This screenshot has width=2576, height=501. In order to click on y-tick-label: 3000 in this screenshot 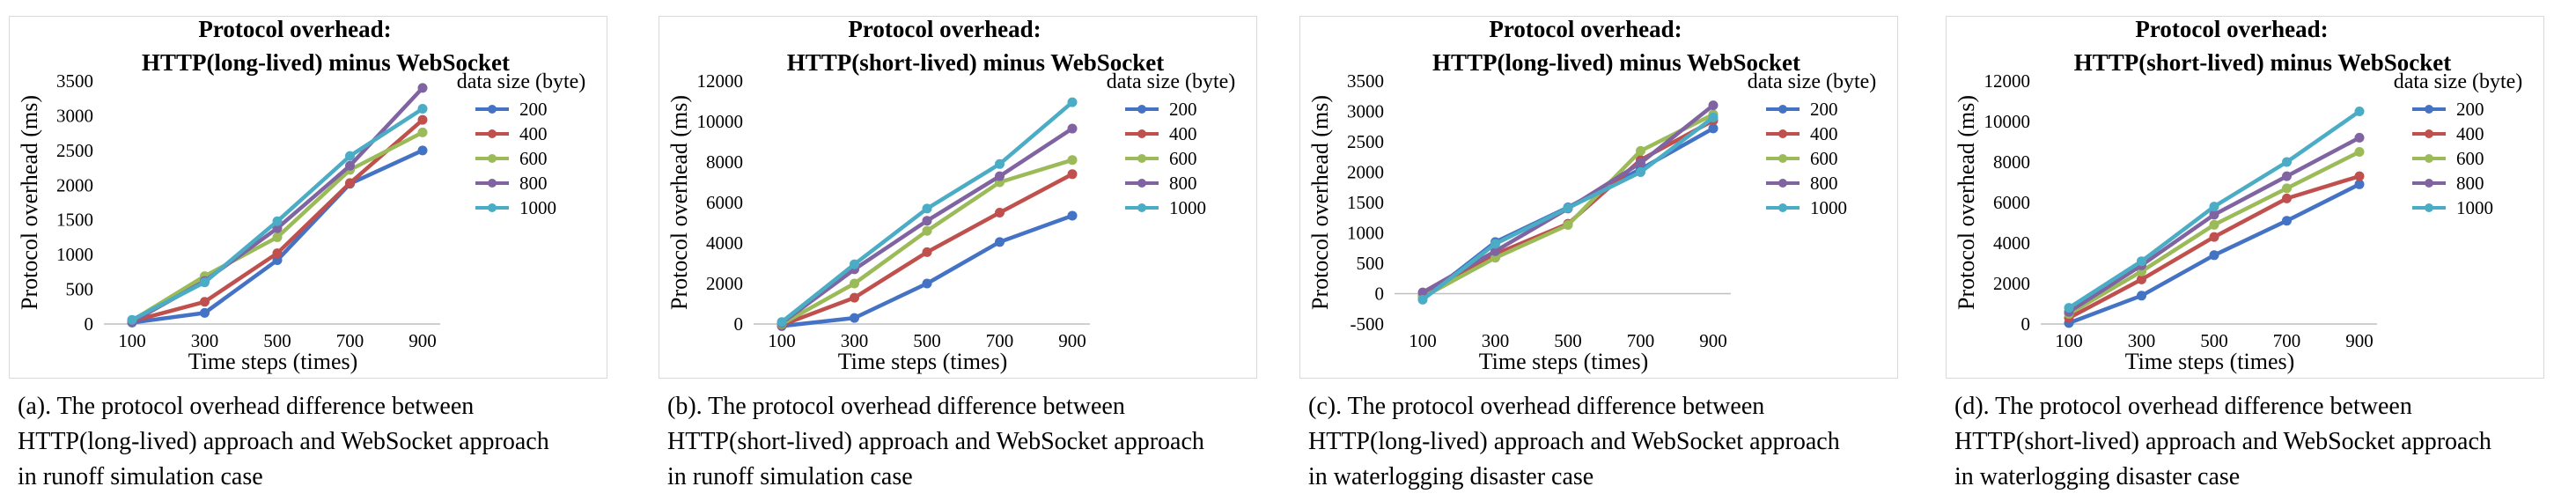, I will do `click(1366, 111)`.